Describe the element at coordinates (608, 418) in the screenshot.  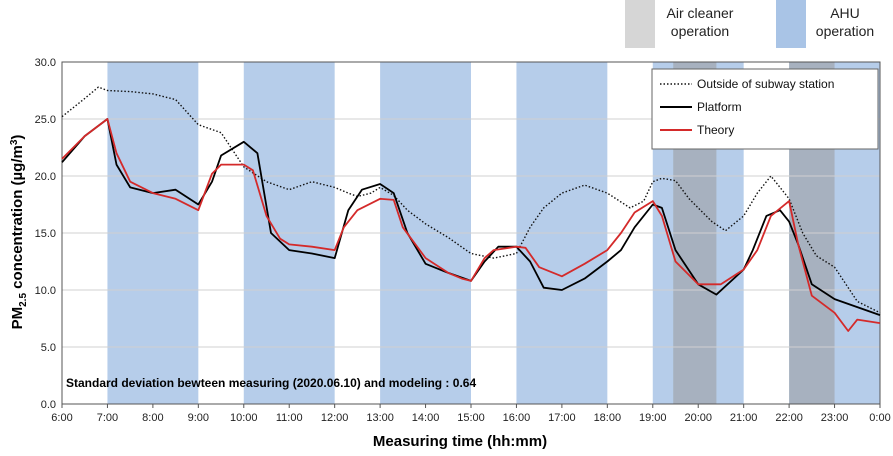
I see `x-tick-label: 18:00` at that location.